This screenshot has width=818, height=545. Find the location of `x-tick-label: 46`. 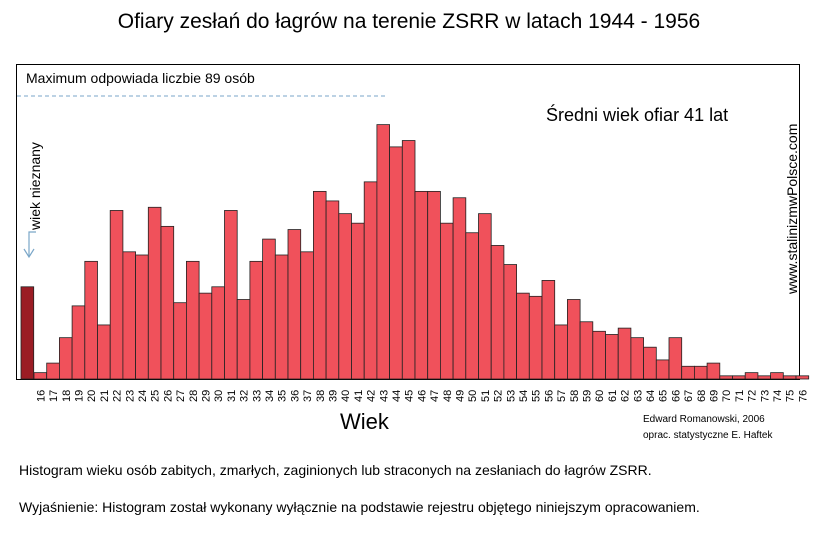

x-tick-label: 46 is located at coordinates (422, 396).